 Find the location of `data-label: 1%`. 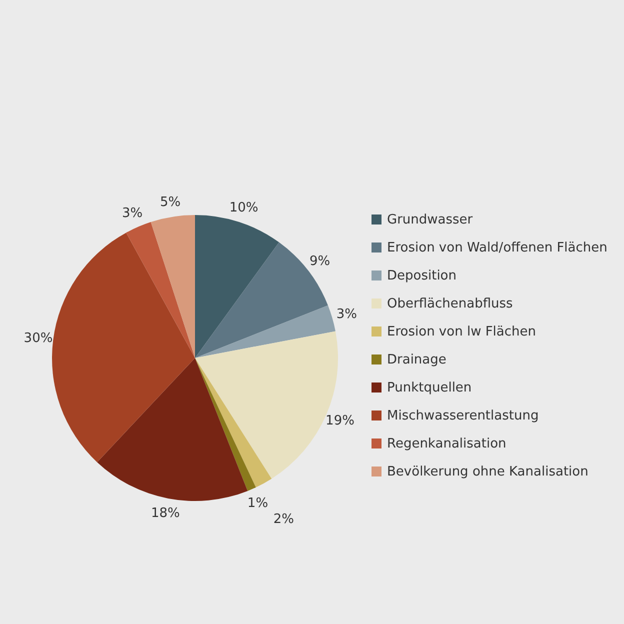

data-label: 1% is located at coordinates (257, 504).